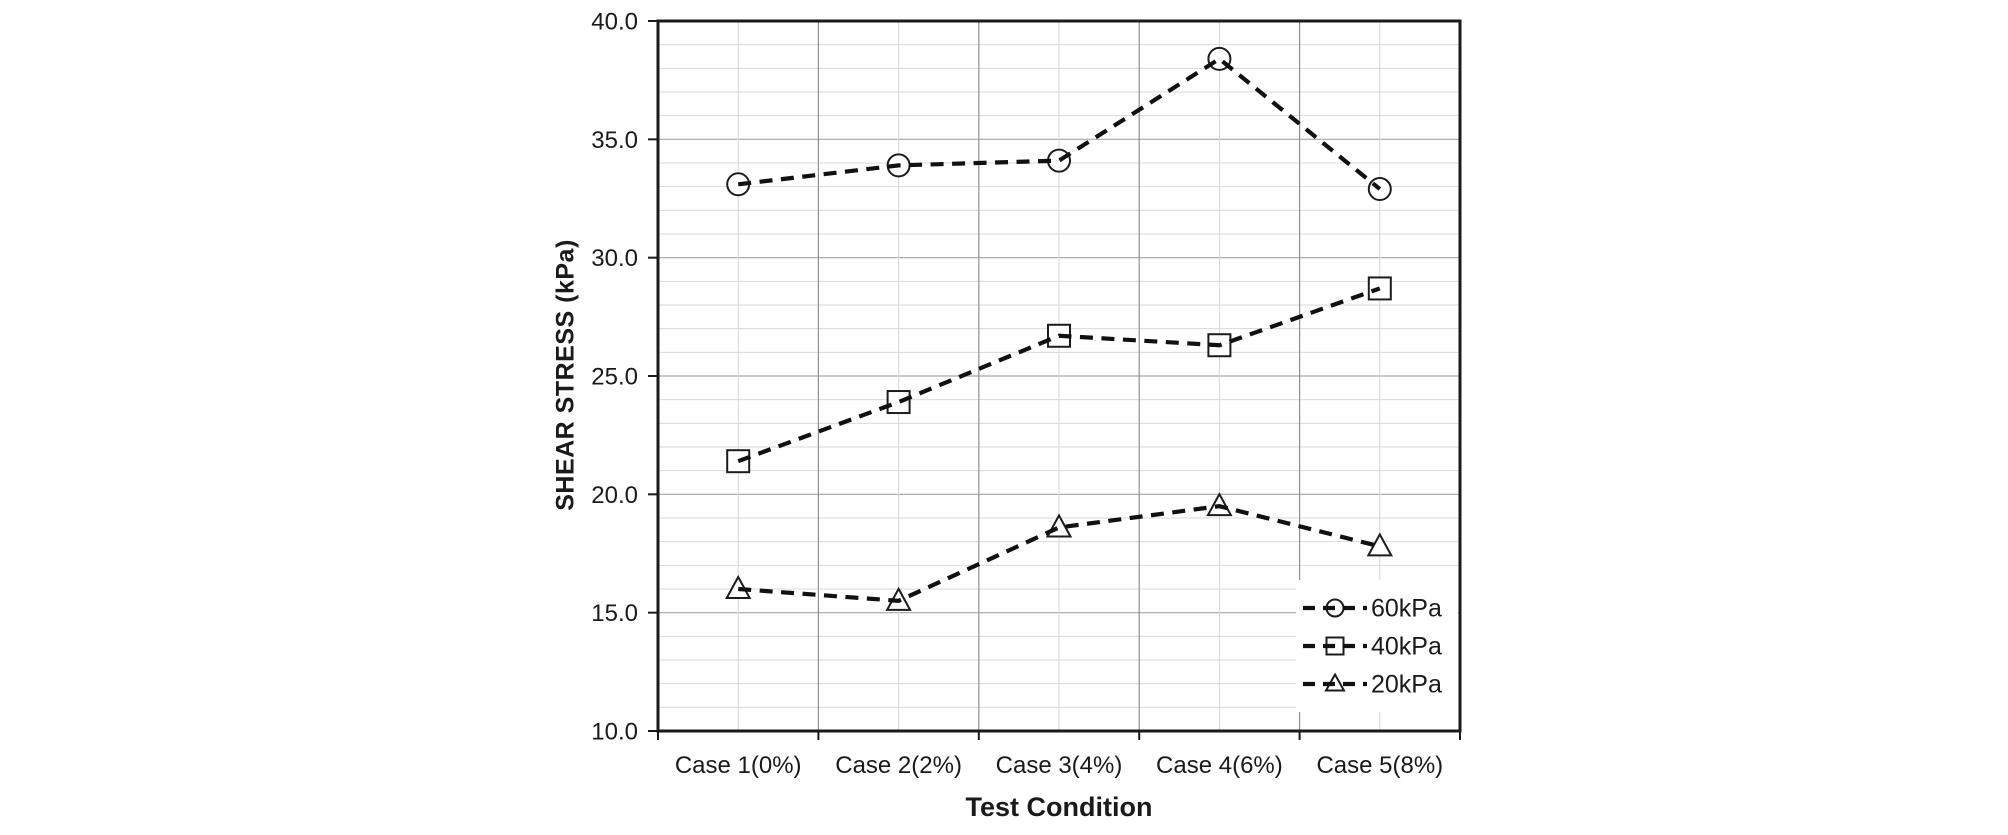 Image resolution: width=2008 pixels, height=835 pixels. What do you see at coordinates (614, 732) in the screenshot?
I see `y-tick-label: 10.0` at bounding box center [614, 732].